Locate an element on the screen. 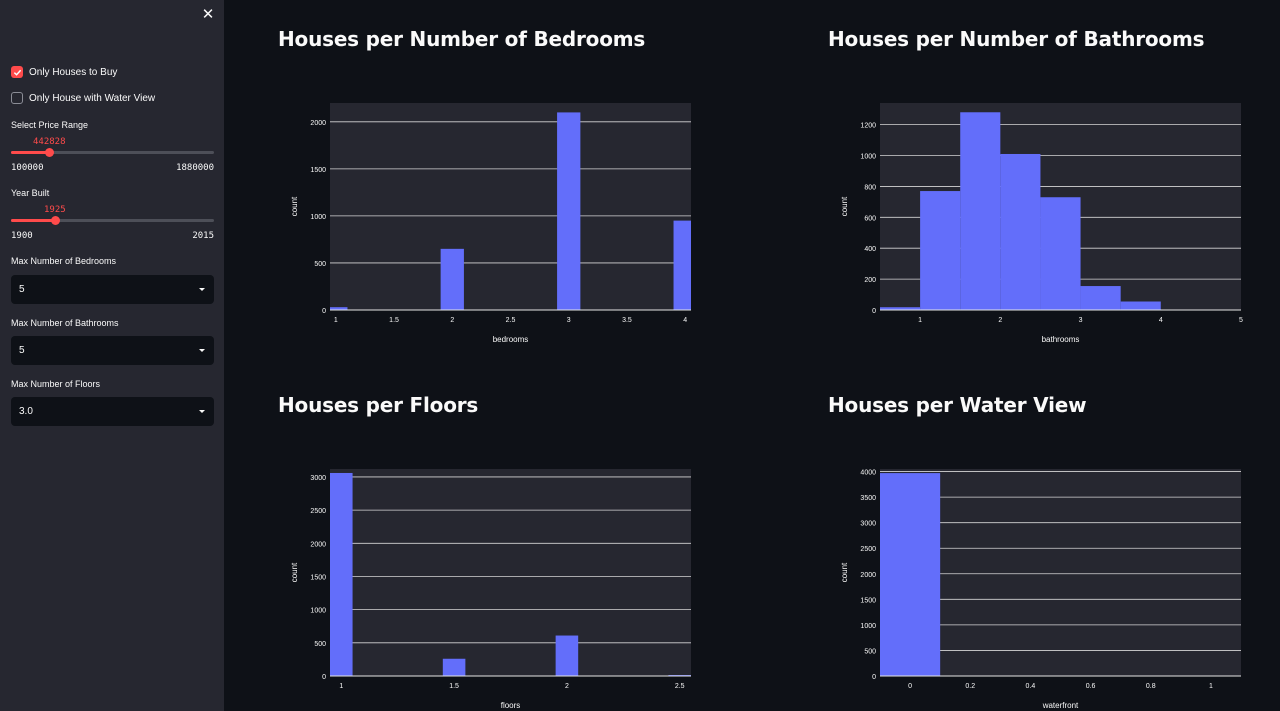 The image size is (1280, 711). x-axis-label: floors is located at coordinates (511, 705).